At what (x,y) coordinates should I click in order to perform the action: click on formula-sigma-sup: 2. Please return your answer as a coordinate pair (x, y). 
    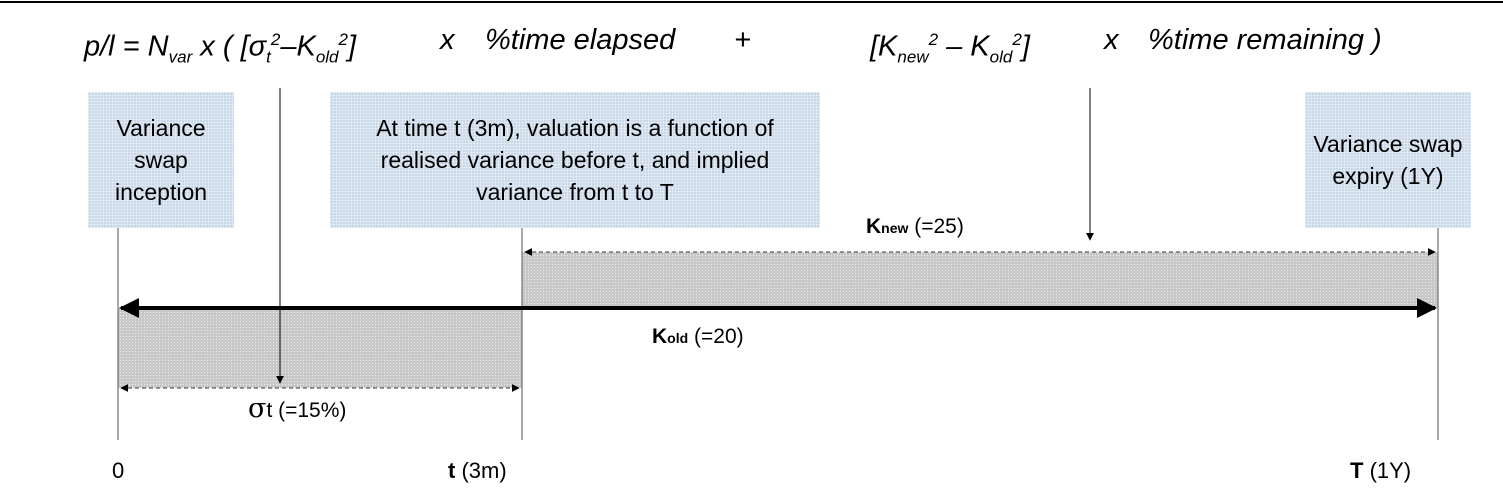
    Looking at the image, I should click on (275, 39).